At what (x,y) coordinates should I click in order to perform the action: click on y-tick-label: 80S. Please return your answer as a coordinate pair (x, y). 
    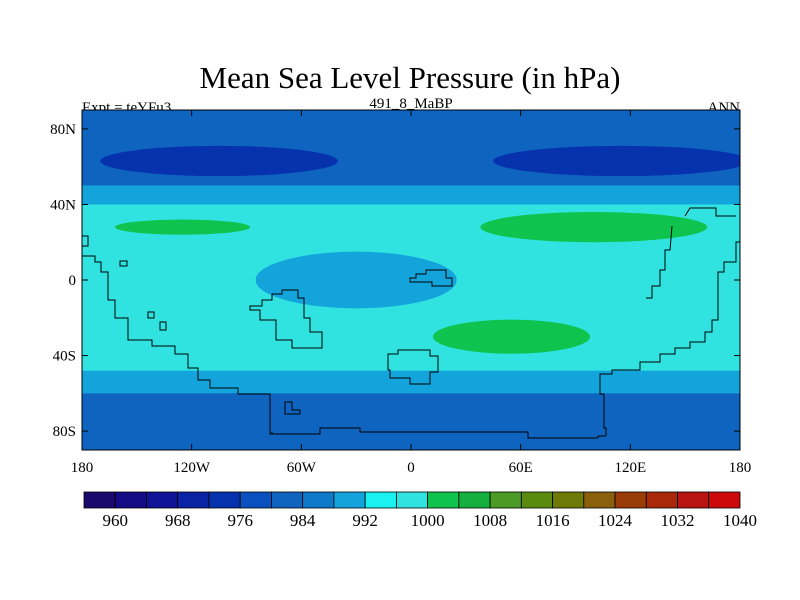
    Looking at the image, I should click on (64, 432).